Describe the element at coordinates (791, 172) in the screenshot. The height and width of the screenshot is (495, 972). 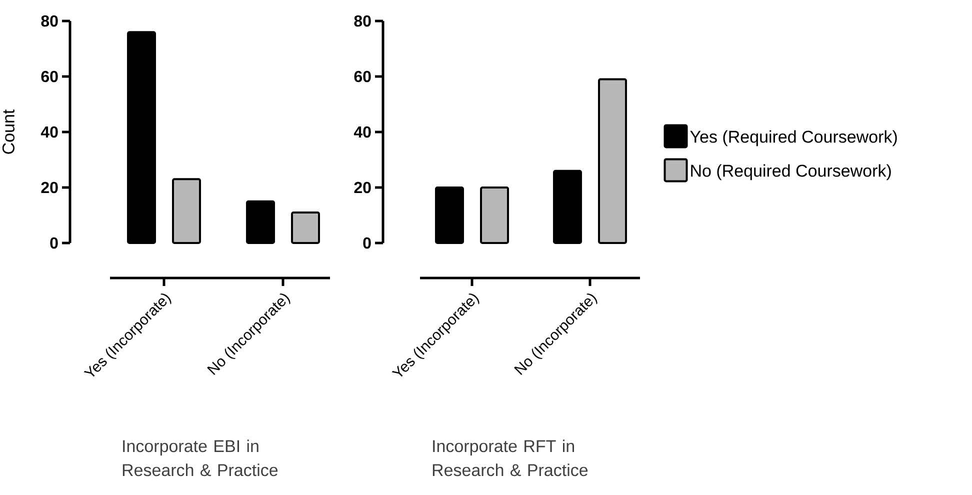
I see `legend-label: No (Required Coursework)` at that location.